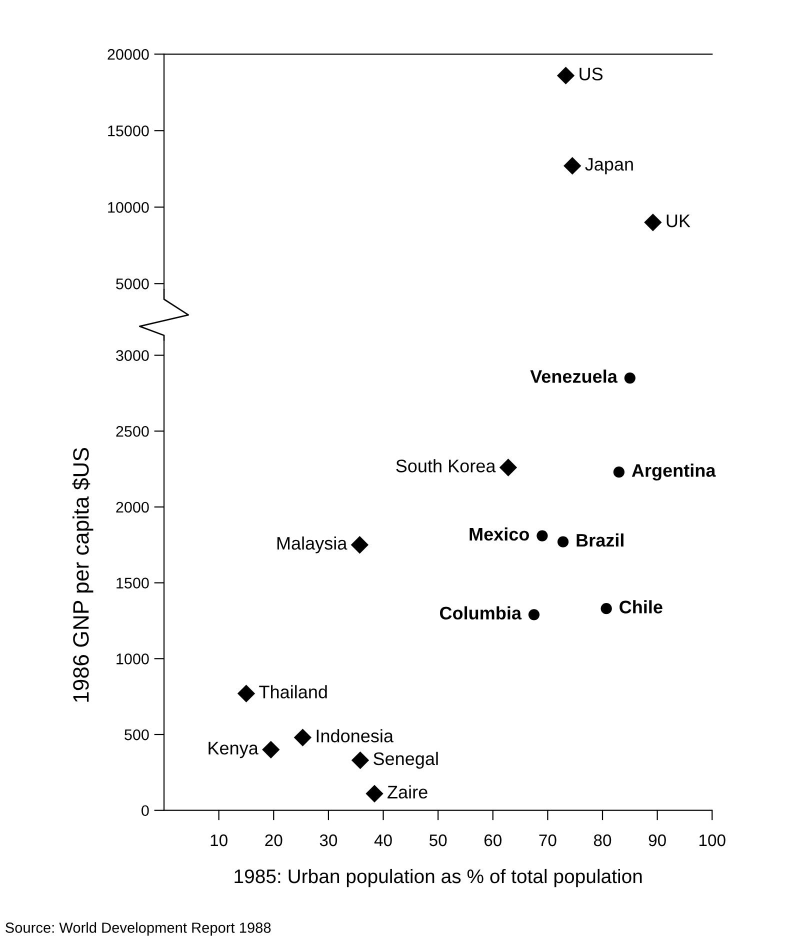  What do you see at coordinates (138, 929) in the screenshot?
I see `source-note: Source: World Development Report 1988` at bounding box center [138, 929].